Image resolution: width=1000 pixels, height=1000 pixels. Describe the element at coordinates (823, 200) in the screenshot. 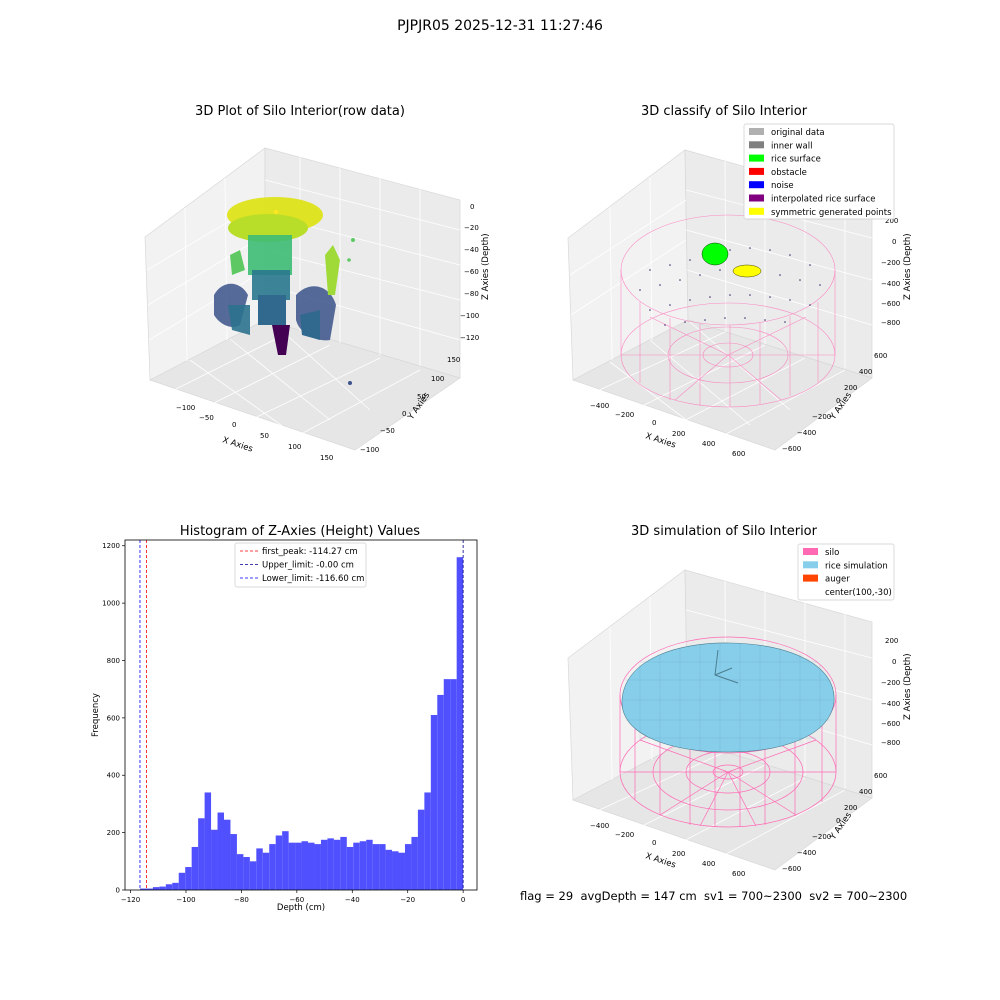

I see `classify-legend-label: interpolated rice surface` at that location.